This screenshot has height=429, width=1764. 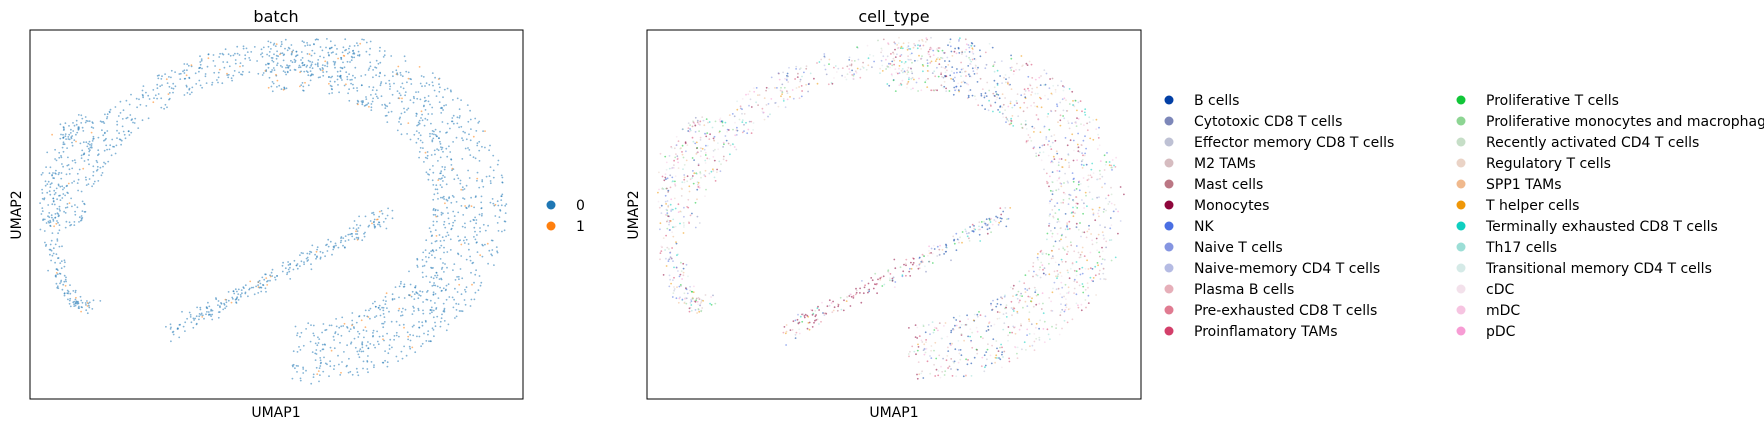 What do you see at coordinates (1461, 226) in the screenshot?
I see `legend-marker` at bounding box center [1461, 226].